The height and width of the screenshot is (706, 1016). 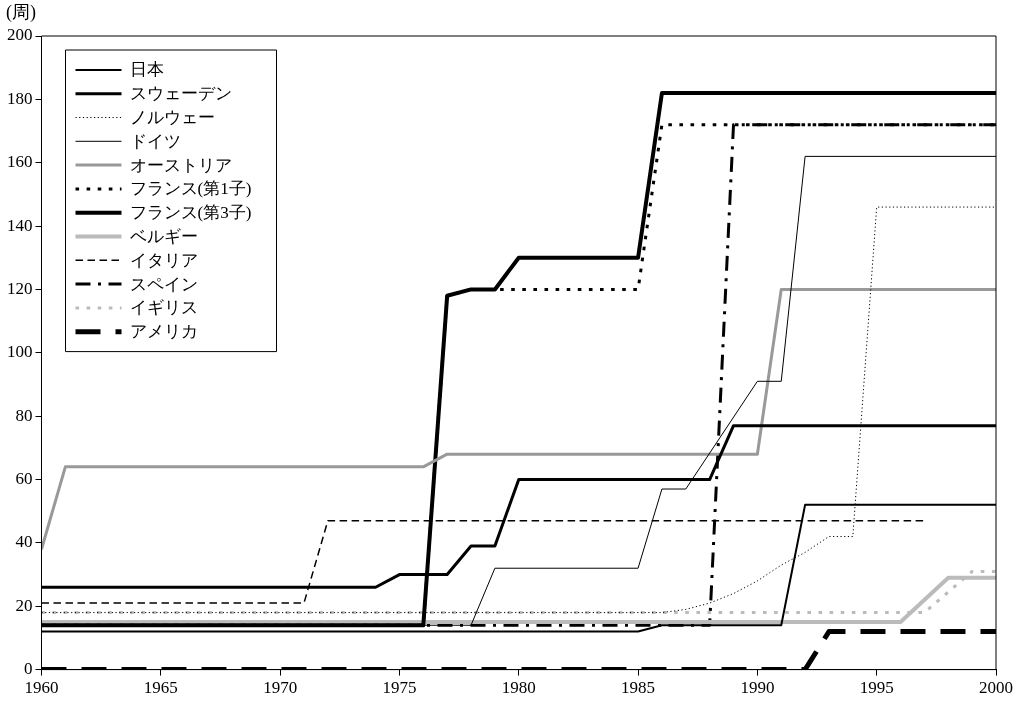 What do you see at coordinates (163, 308) in the screenshot?
I see `legend-label: イギリス` at bounding box center [163, 308].